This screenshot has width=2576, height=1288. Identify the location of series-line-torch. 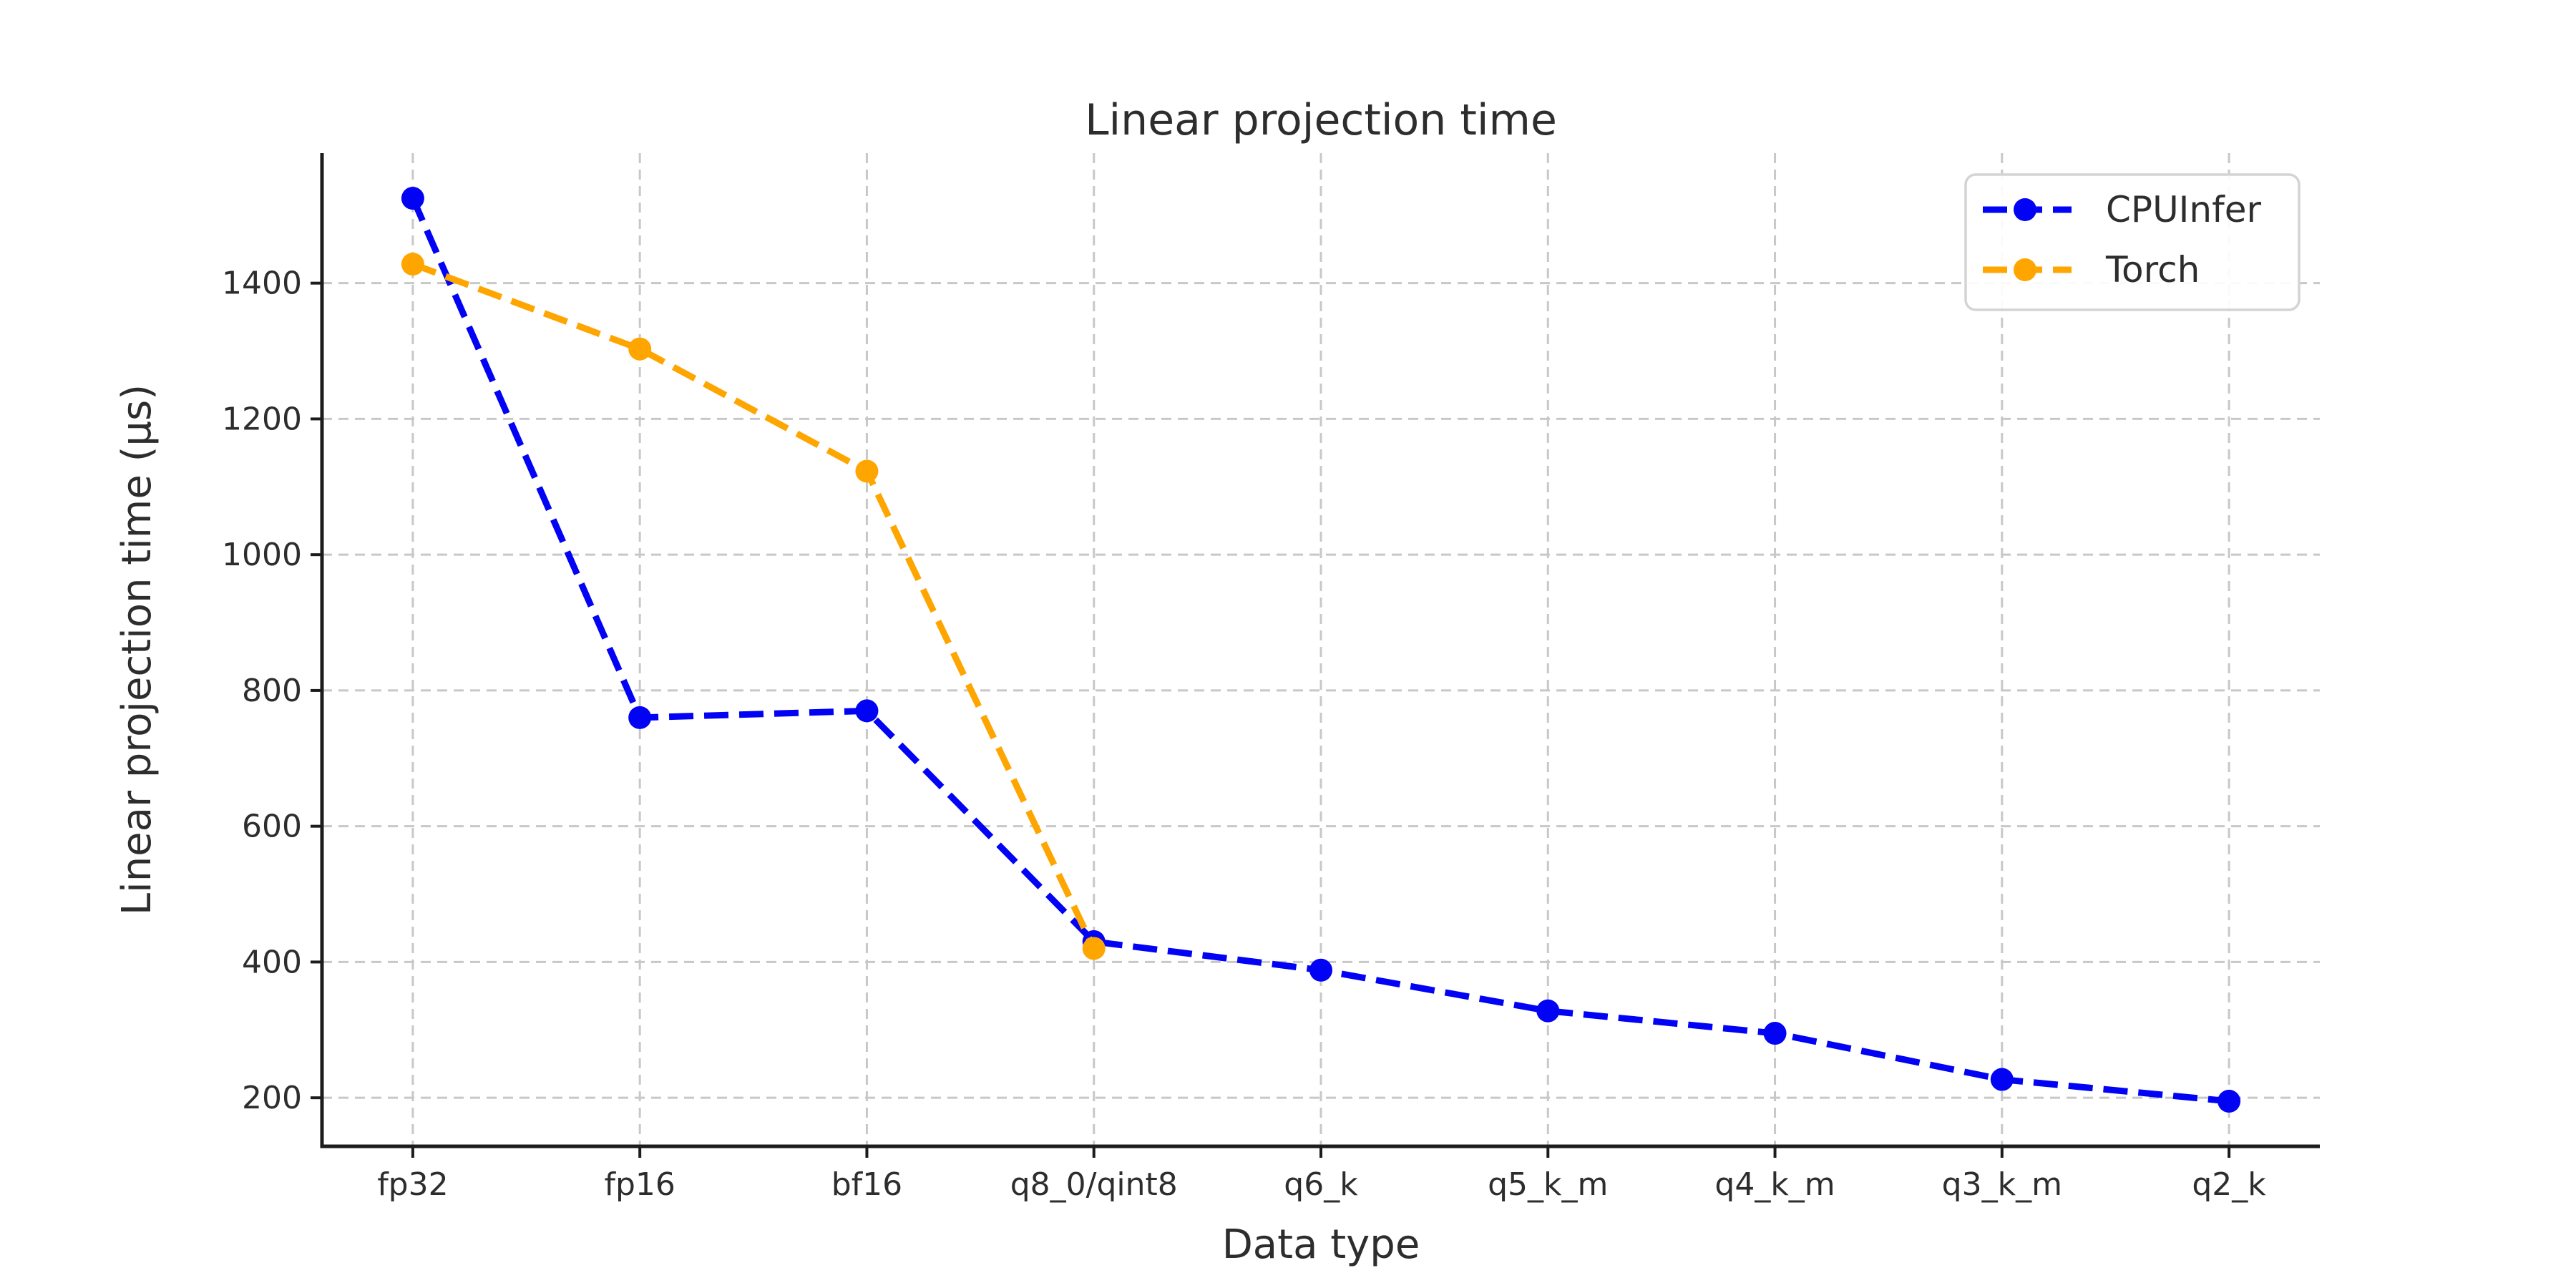
(754, 605).